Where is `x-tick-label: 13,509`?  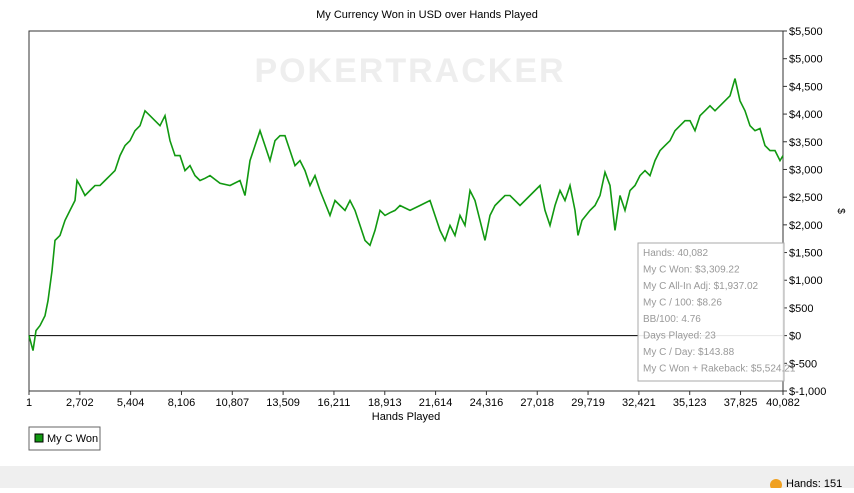
x-tick-label: 13,509 is located at coordinates (283, 403).